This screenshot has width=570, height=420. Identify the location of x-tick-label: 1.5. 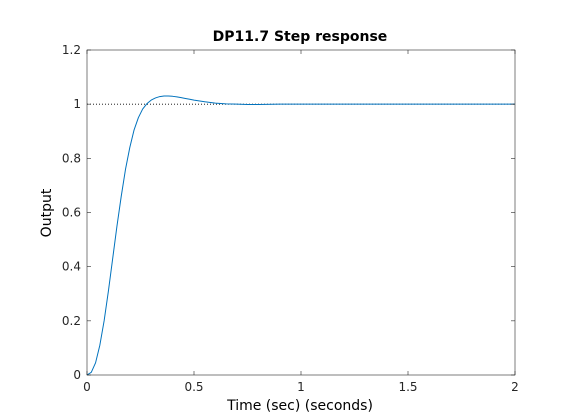
(407, 387).